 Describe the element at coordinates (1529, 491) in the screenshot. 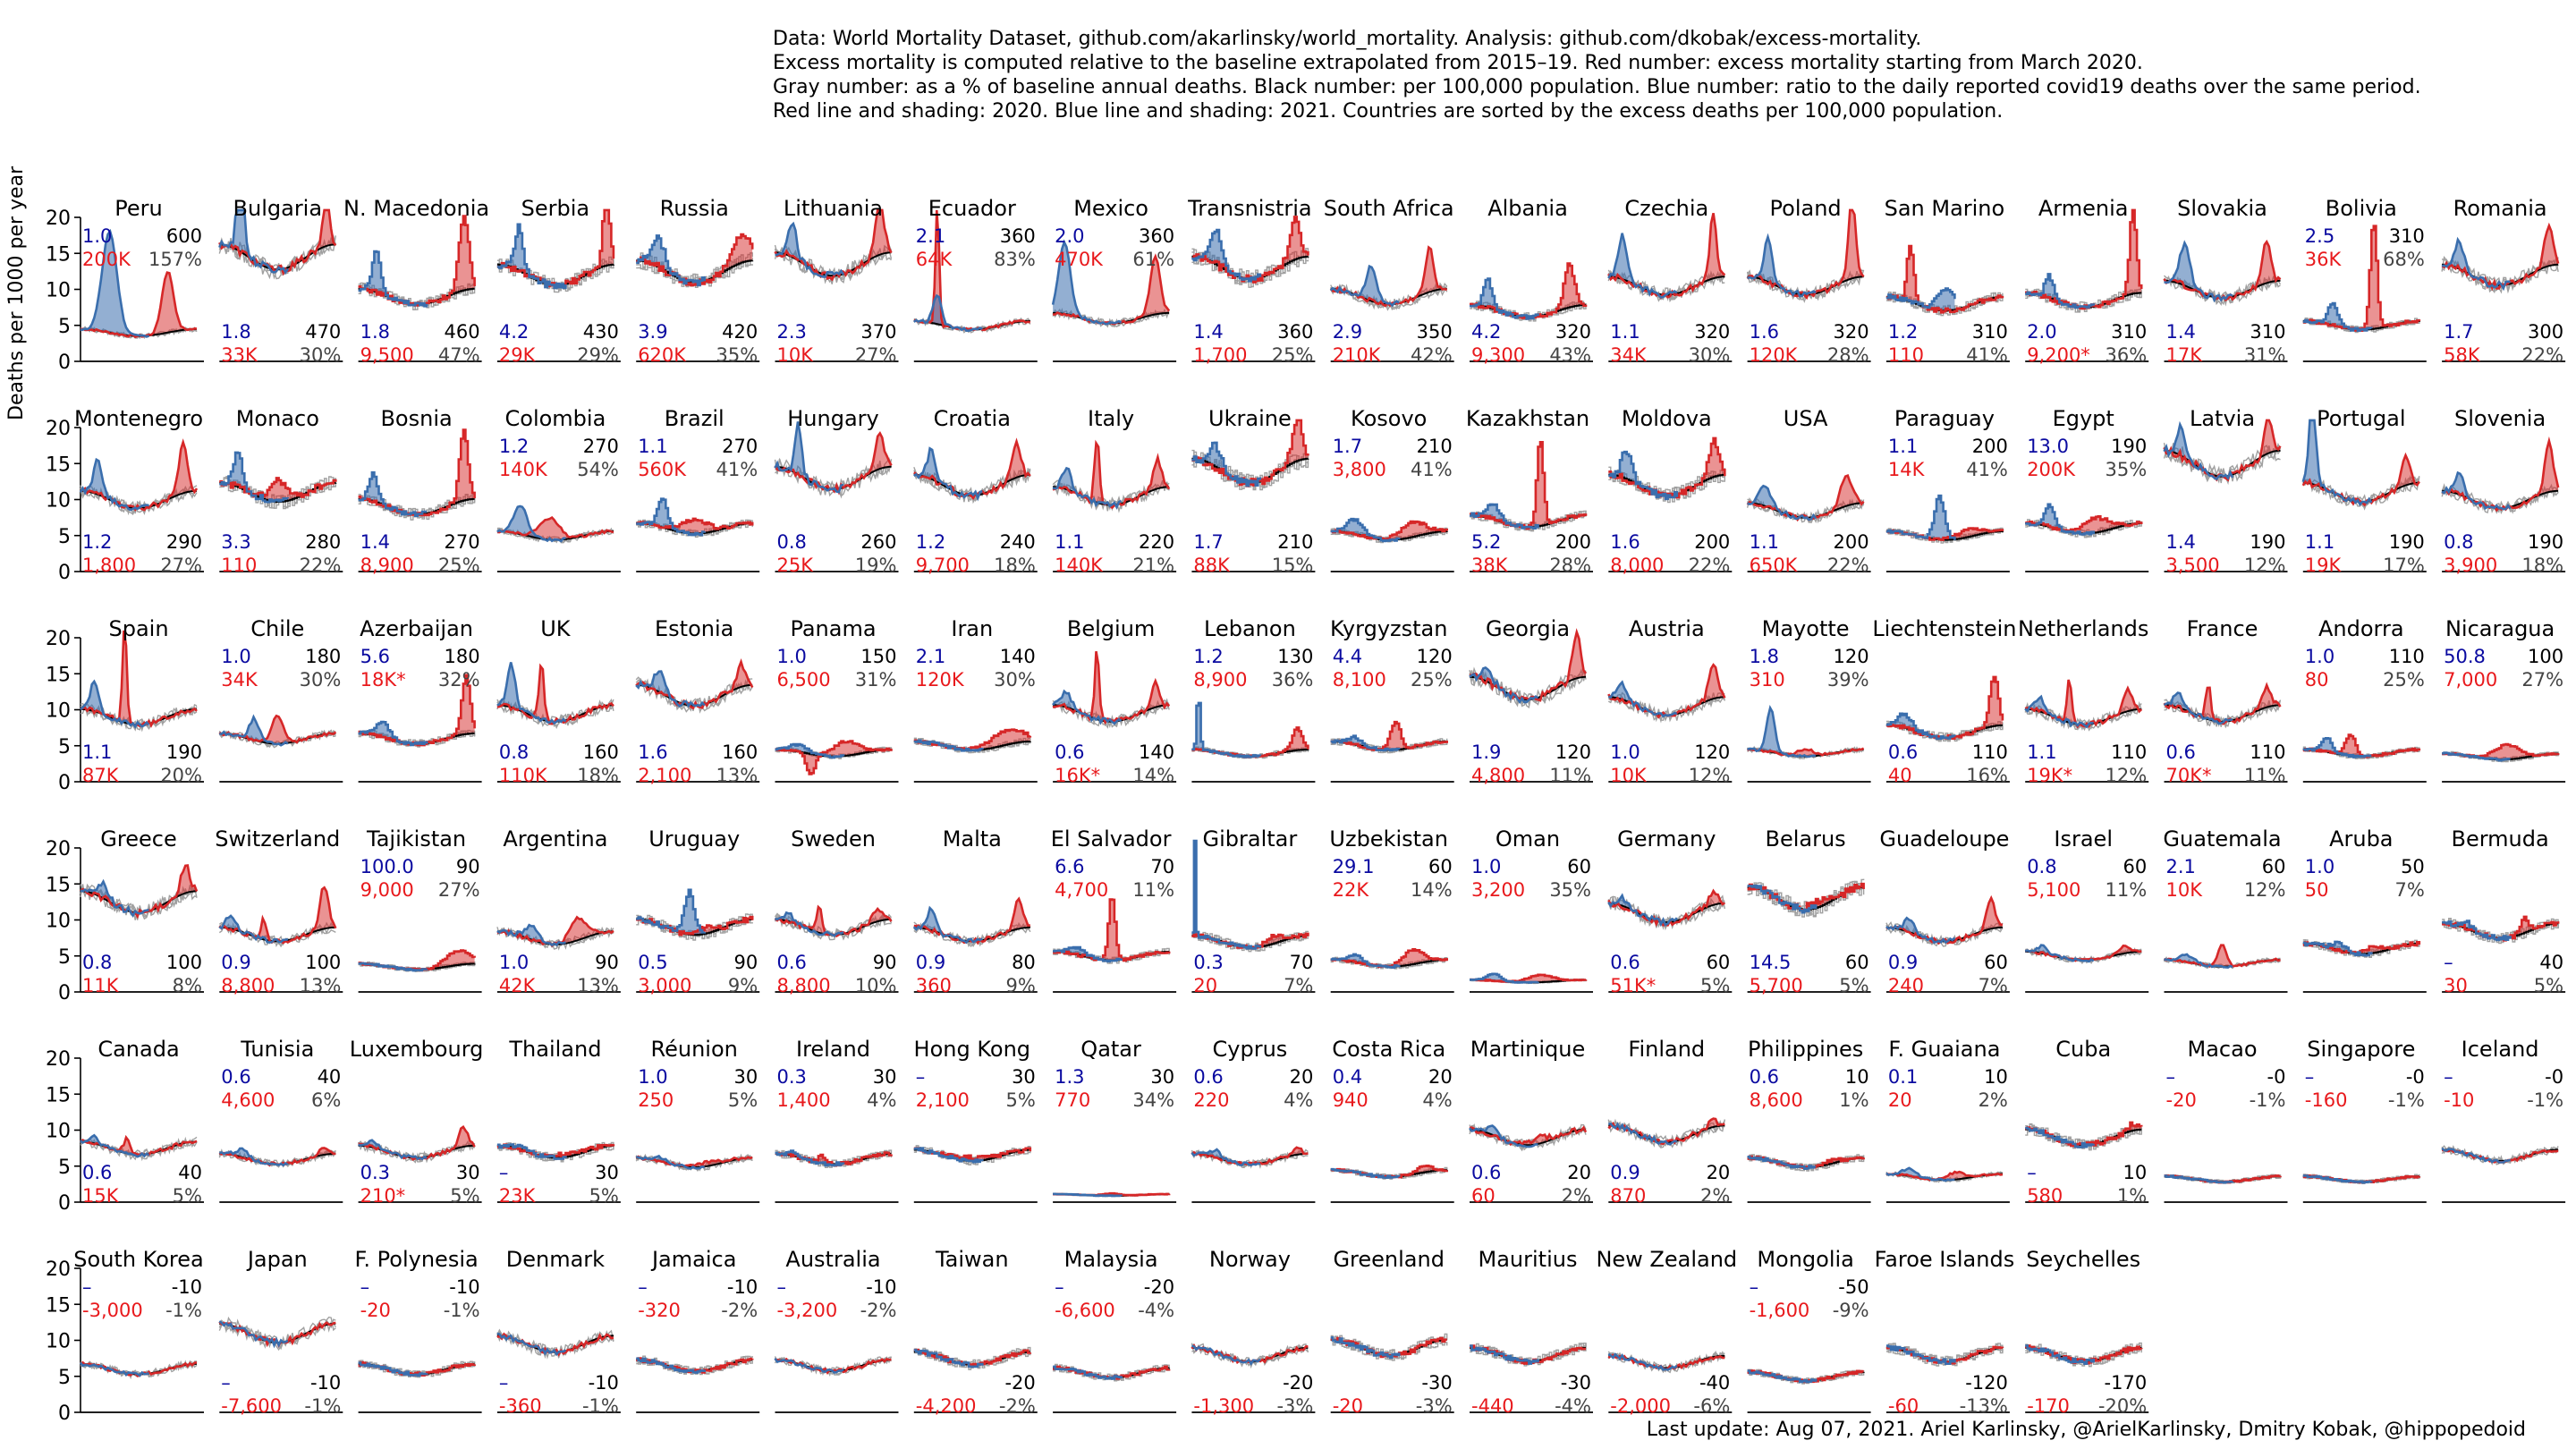

I see `panel-kazakhstan: Kazakhstan 5.2 200 38K 28%` at that location.